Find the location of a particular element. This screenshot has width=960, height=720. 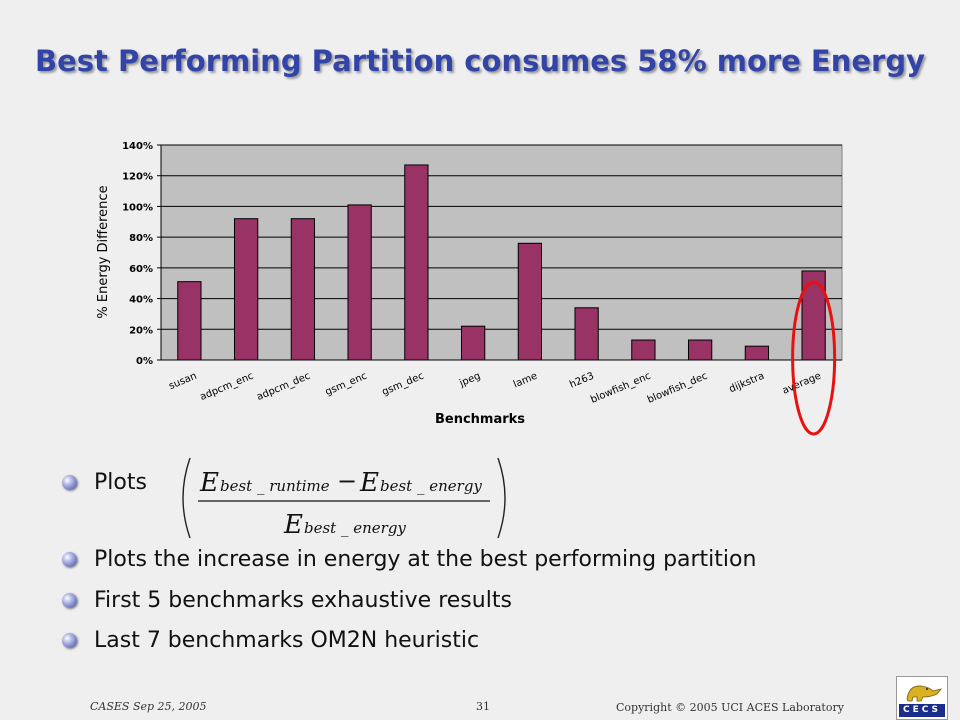

x-tick-label: adpcm_enc is located at coordinates (226, 387).